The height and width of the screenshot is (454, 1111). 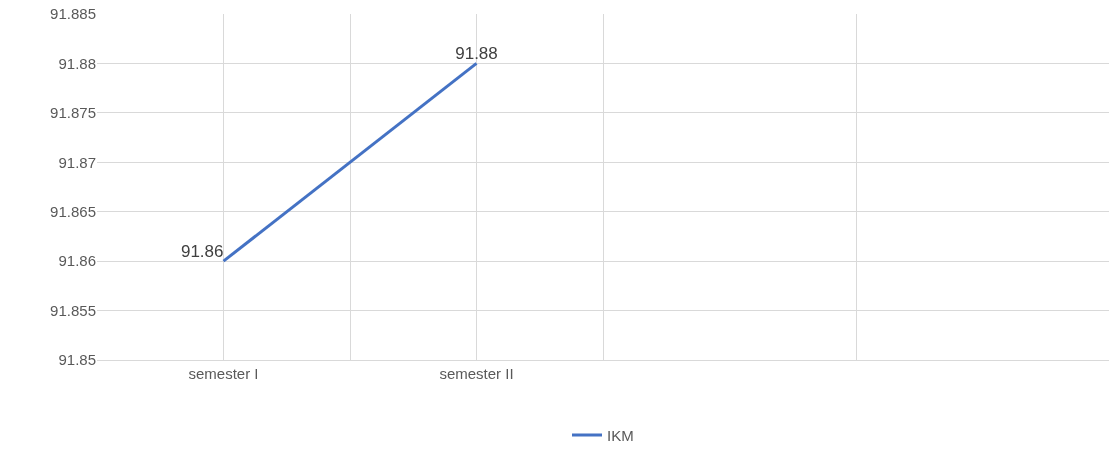 What do you see at coordinates (476, 373) in the screenshot?
I see `x-tick-label: semester II` at bounding box center [476, 373].